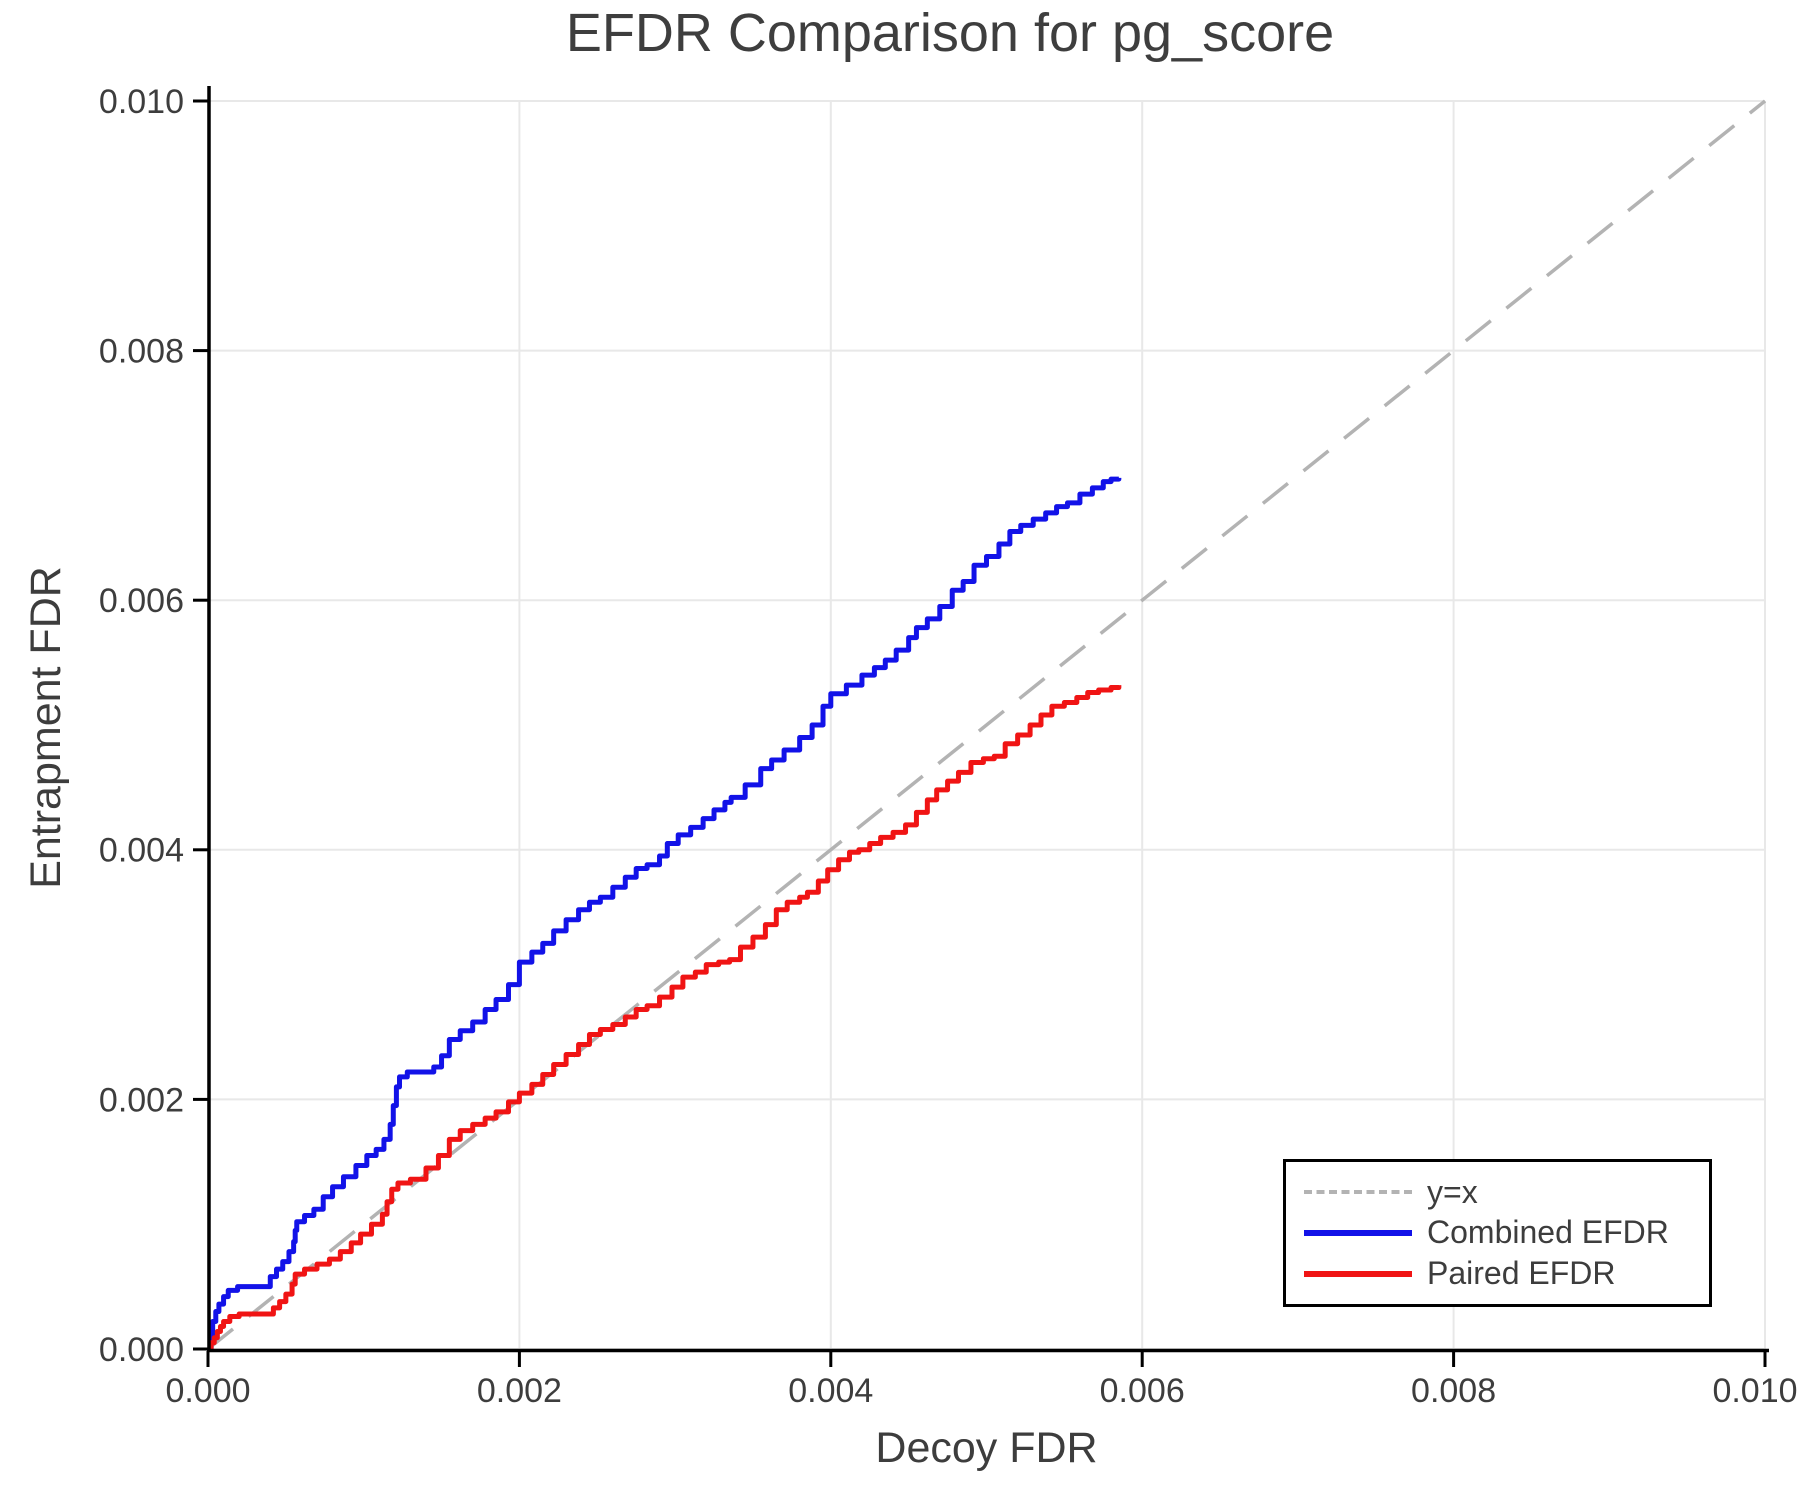  Describe the element at coordinates (1358, 1273) in the screenshot. I see `legend-line-sample-paired` at that location.